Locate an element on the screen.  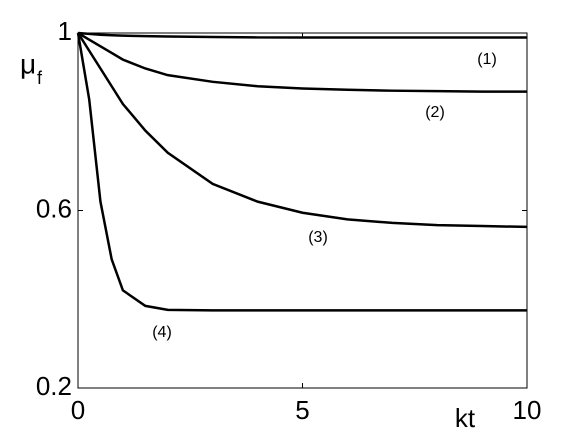
y-label-subscript: f is located at coordinates (40, 78).